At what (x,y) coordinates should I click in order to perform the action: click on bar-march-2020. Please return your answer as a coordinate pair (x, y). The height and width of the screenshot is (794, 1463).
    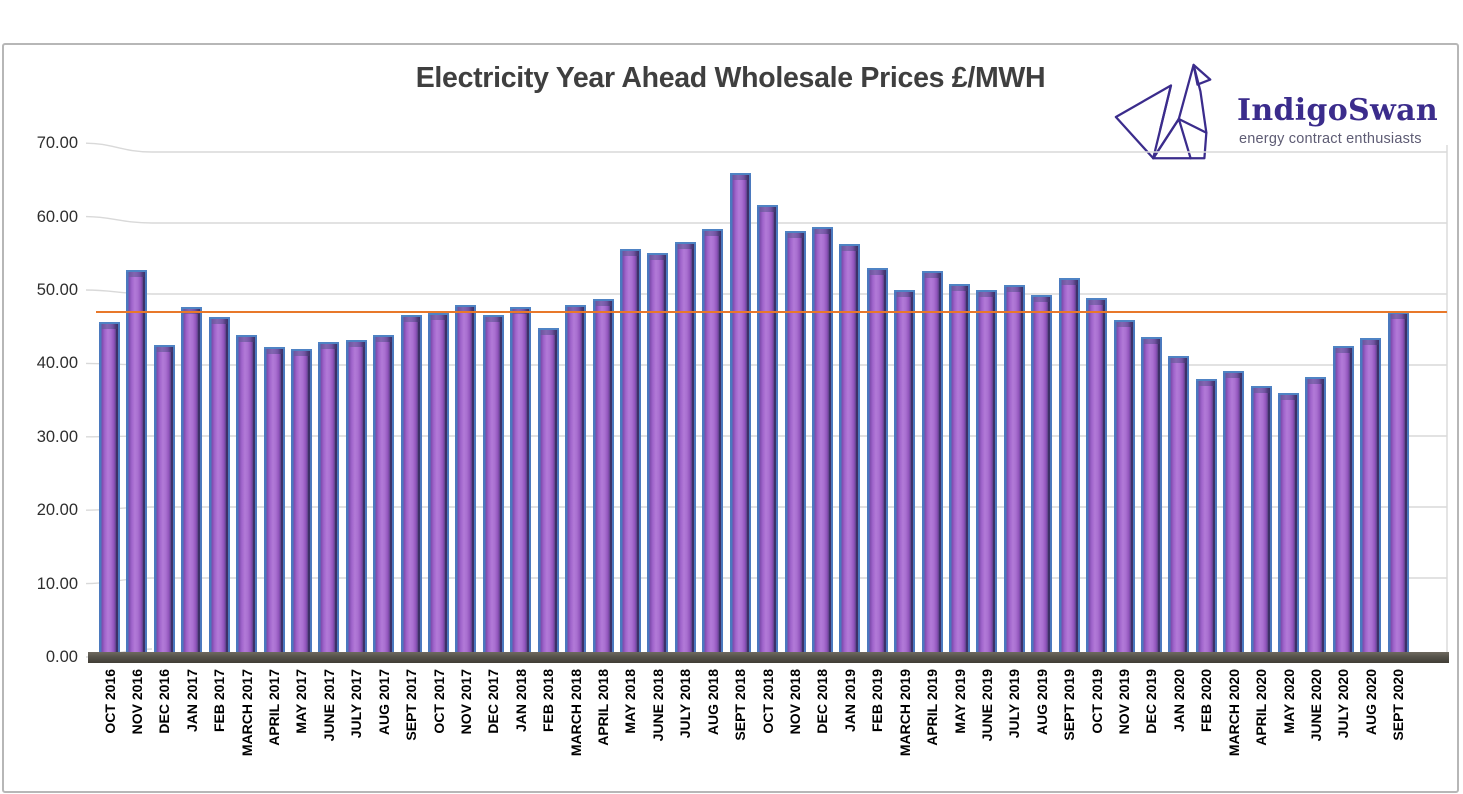
    Looking at the image, I should click on (1234, 513).